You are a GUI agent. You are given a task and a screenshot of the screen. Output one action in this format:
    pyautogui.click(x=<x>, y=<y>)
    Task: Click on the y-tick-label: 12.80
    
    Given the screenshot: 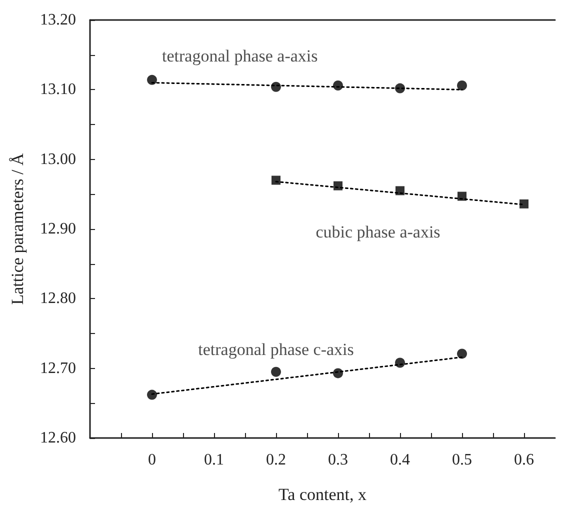 What is the action you would take?
    pyautogui.click(x=58, y=299)
    